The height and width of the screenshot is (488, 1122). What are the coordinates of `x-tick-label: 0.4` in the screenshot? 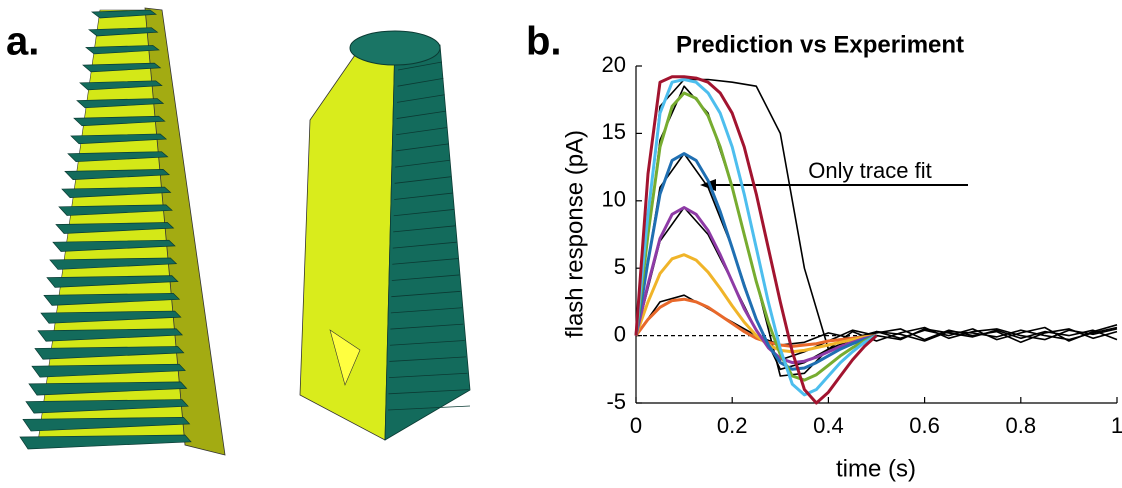 It's located at (828, 425).